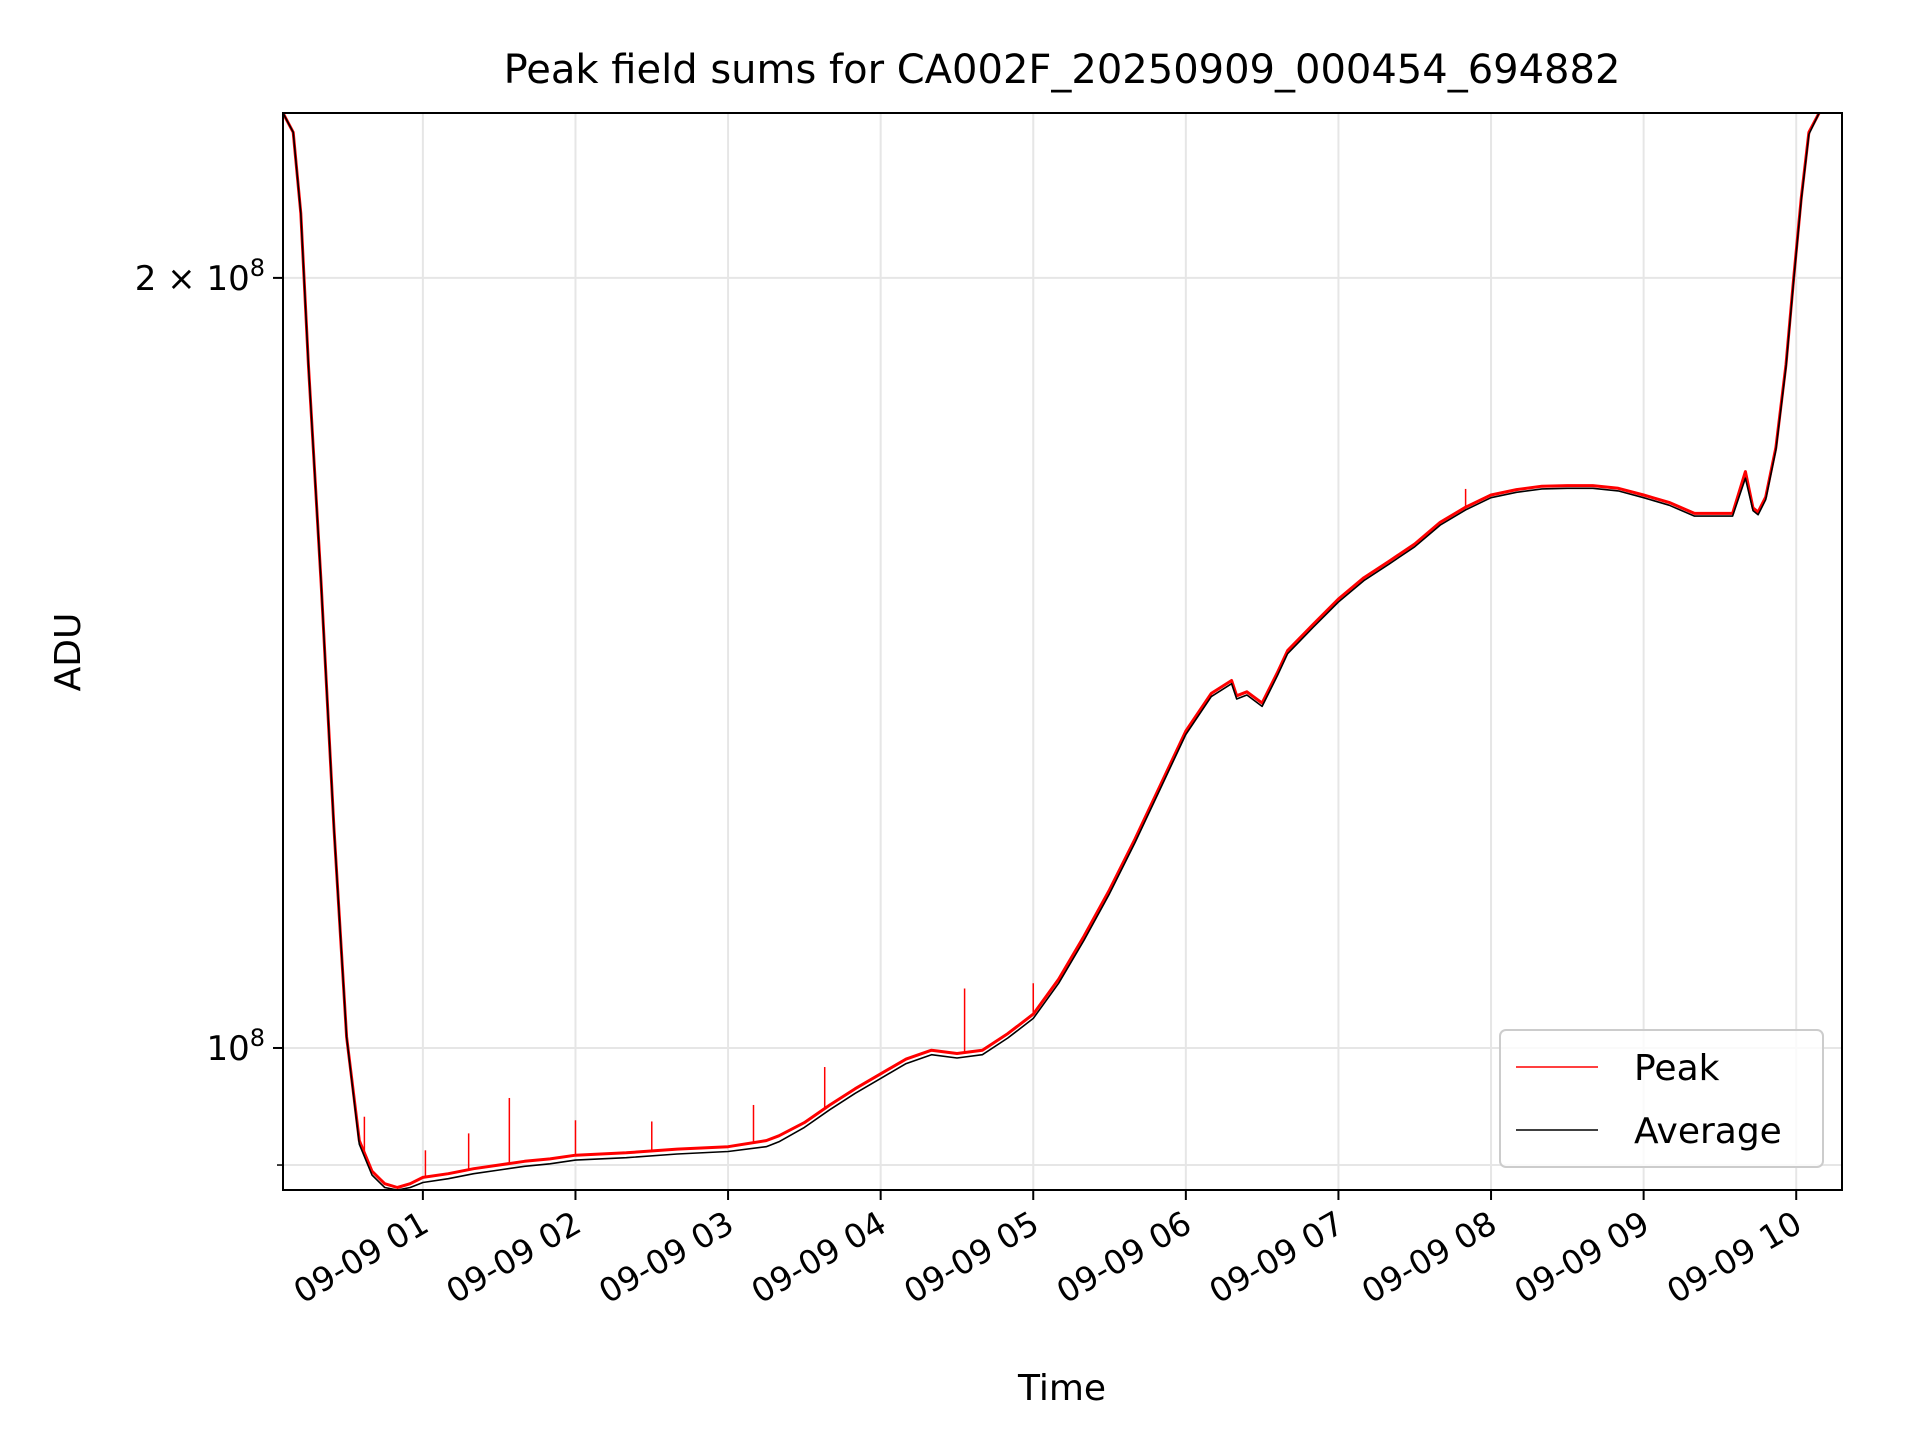 The height and width of the screenshot is (1440, 1920). What do you see at coordinates (1582, 1257) in the screenshot?
I see `x-tick-label: 09-09 09` at bounding box center [1582, 1257].